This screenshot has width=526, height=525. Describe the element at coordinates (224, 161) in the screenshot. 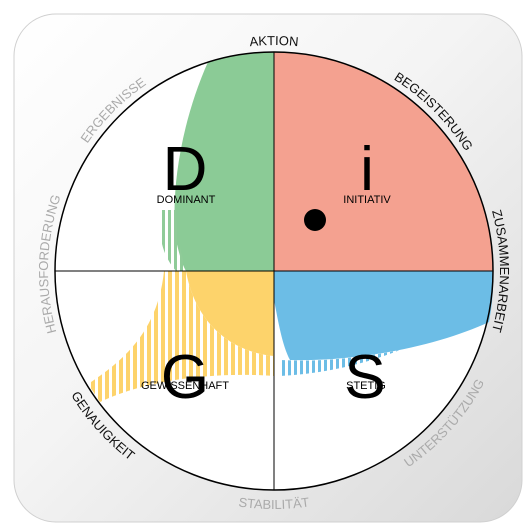

I see `quadrant-d` at that location.